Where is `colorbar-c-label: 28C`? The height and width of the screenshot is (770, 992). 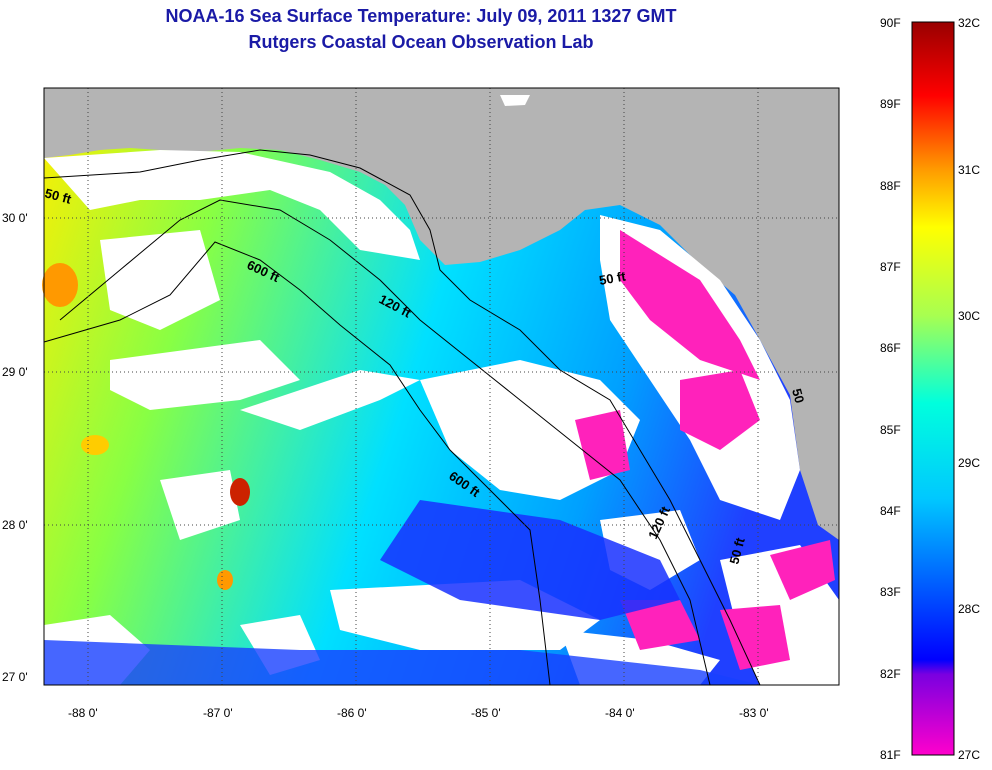
colorbar-c-label: 28C is located at coordinates (969, 609).